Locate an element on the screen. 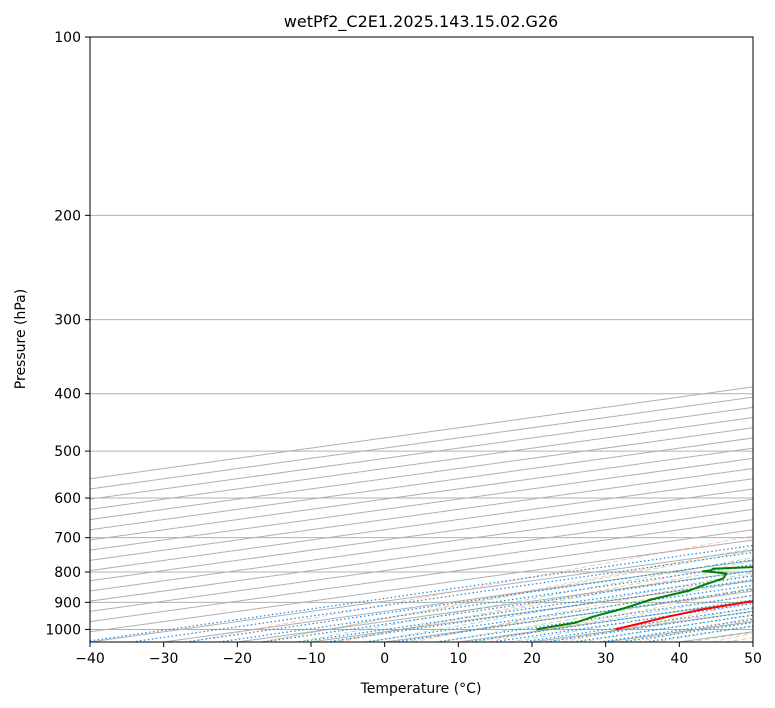 The image size is (775, 708). x-tick-label: −30 is located at coordinates (164, 659).